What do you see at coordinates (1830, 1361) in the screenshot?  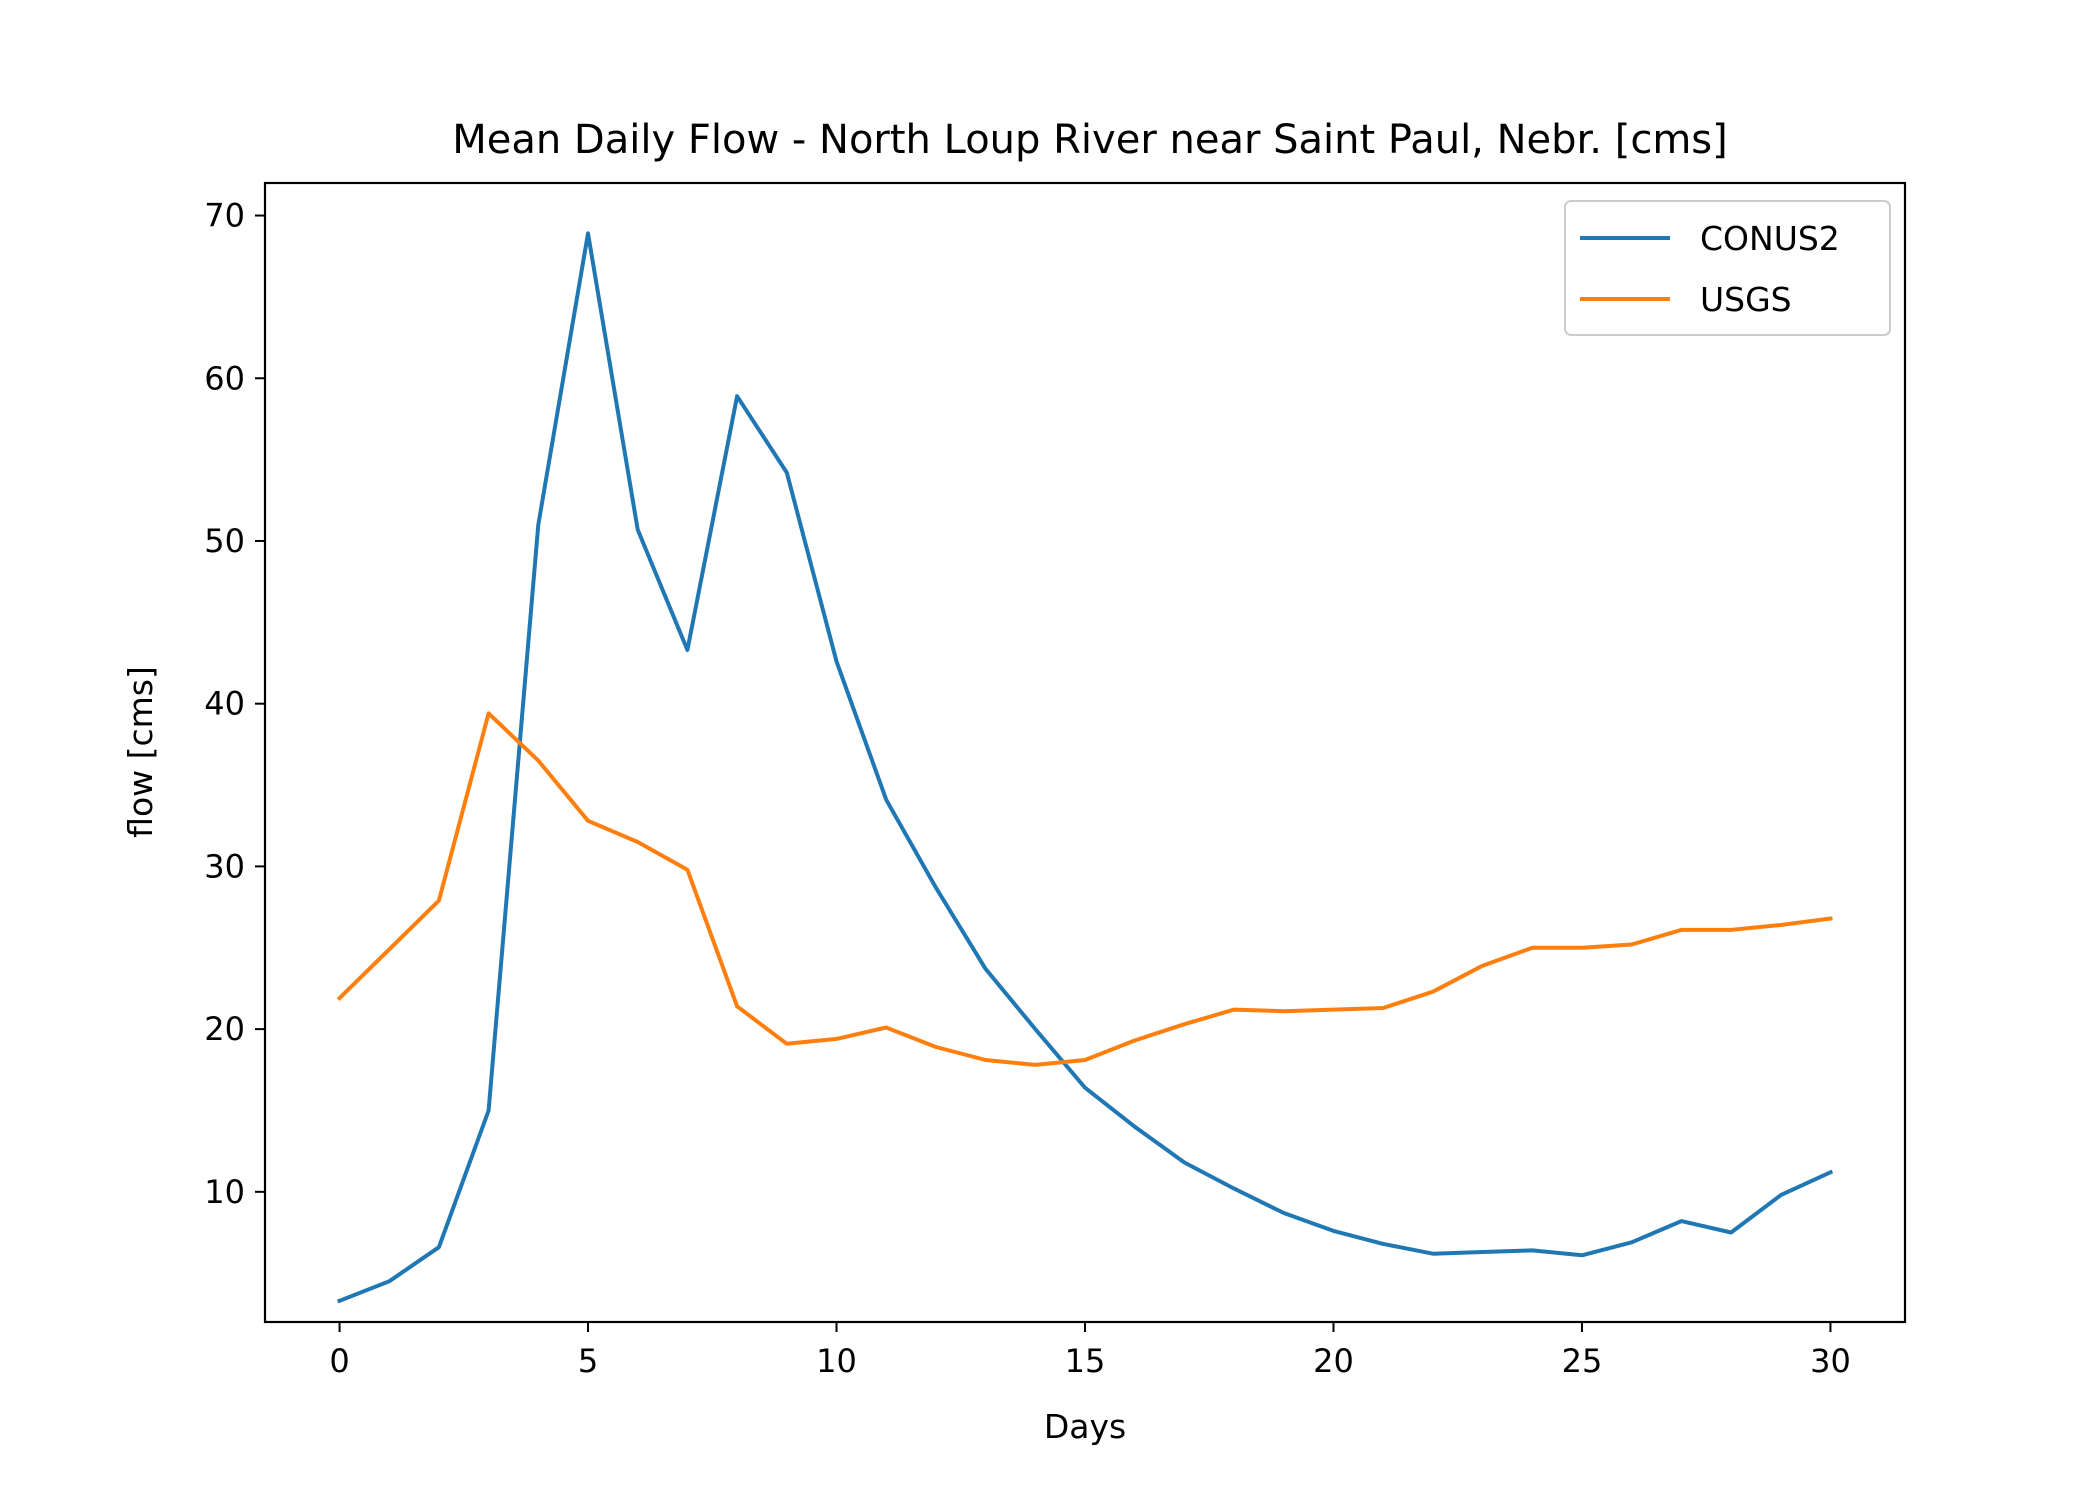 I see `x-tick-label: 30` at bounding box center [1830, 1361].